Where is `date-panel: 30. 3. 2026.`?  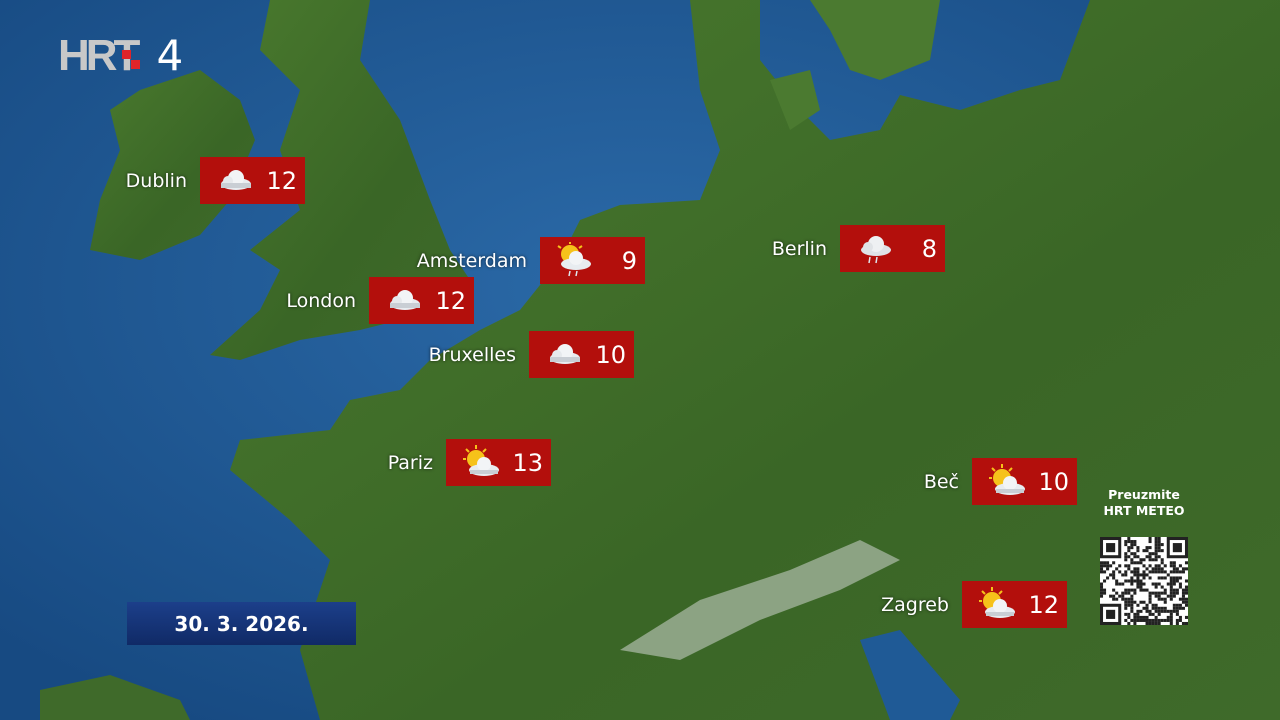
date-panel: 30. 3. 2026. is located at coordinates (241, 623).